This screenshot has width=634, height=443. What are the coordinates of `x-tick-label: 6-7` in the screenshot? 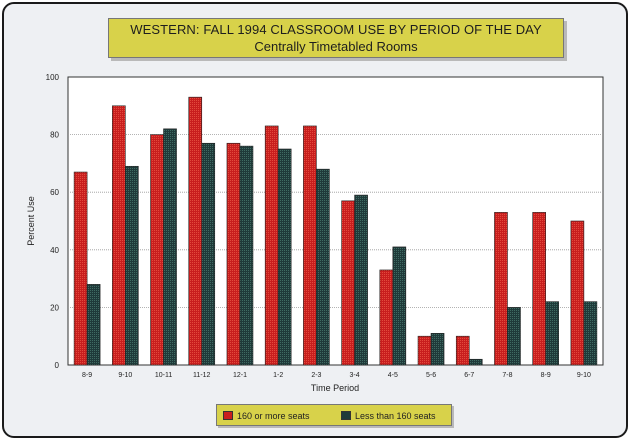 It's located at (469, 375).